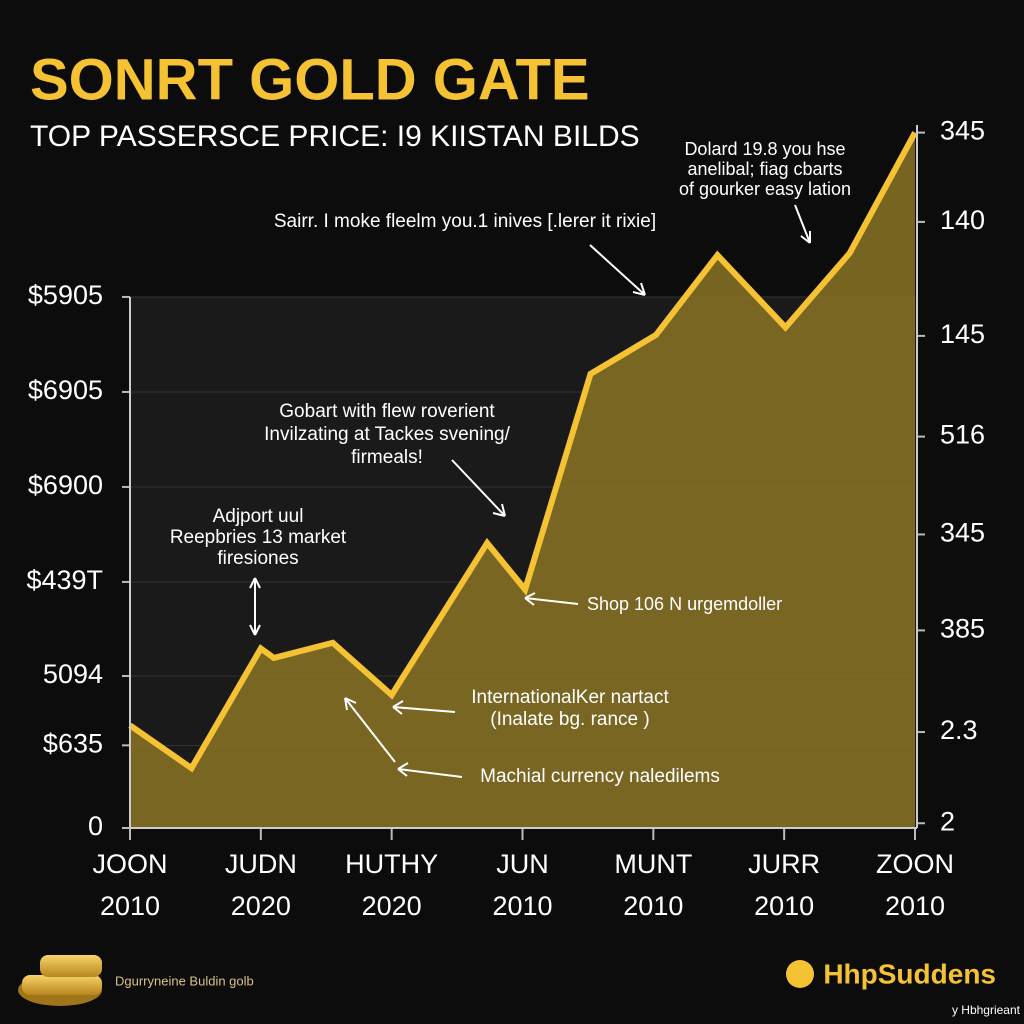  I want to click on annotation: Adjport uul, so click(258, 516).